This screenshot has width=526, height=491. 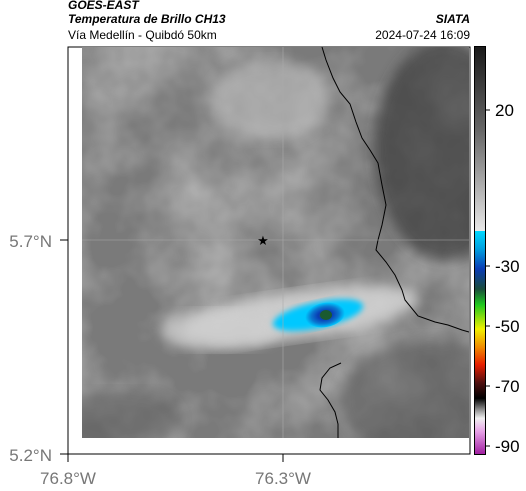 What do you see at coordinates (330, 400) in the screenshot?
I see `department-border-south` at bounding box center [330, 400].